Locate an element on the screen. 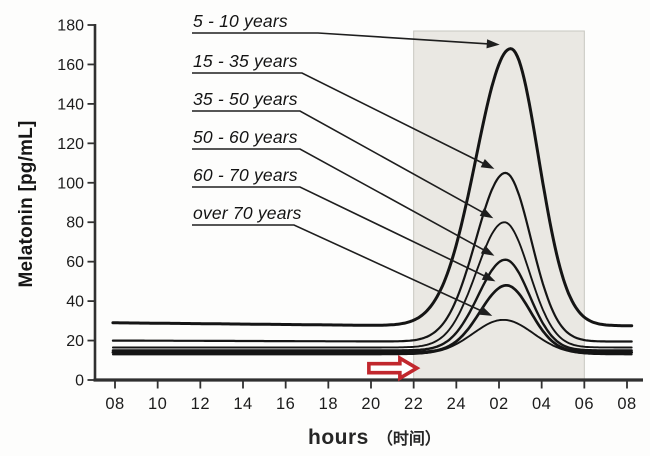 Image resolution: width=650 pixels, height=456 pixels. x-axis-title-hours: hours is located at coordinates (338, 437).